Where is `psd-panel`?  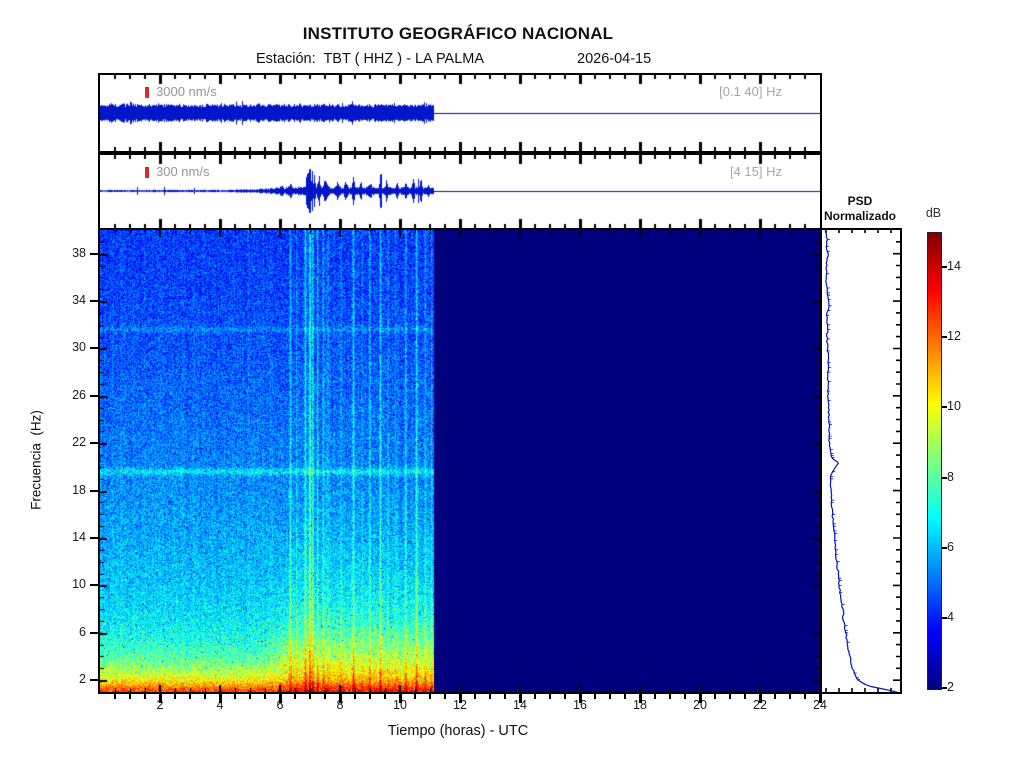
psd-panel is located at coordinates (861, 461).